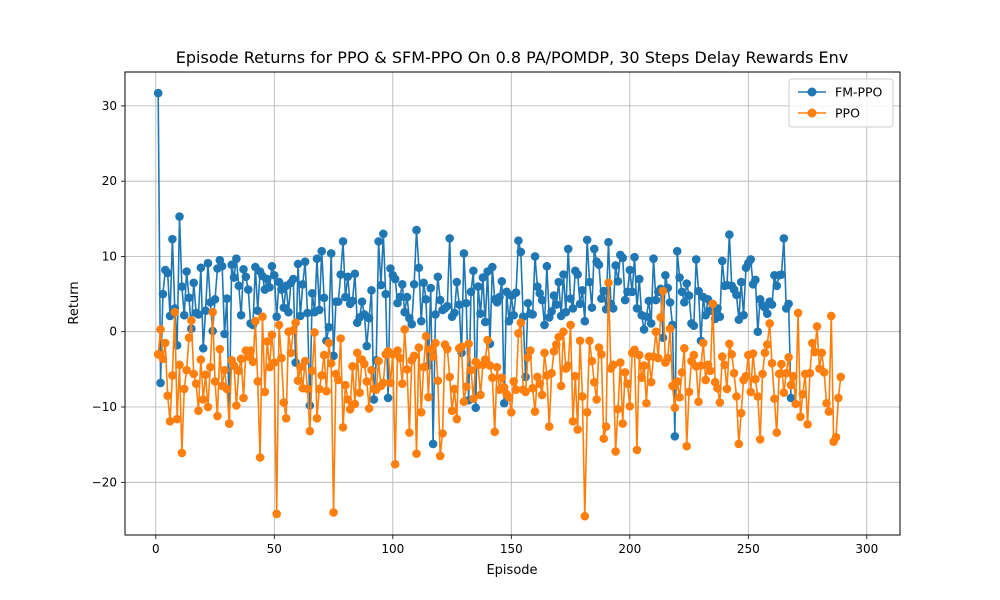  What do you see at coordinates (109, 256) in the screenshot?
I see `y-tick-label: 10` at bounding box center [109, 256].